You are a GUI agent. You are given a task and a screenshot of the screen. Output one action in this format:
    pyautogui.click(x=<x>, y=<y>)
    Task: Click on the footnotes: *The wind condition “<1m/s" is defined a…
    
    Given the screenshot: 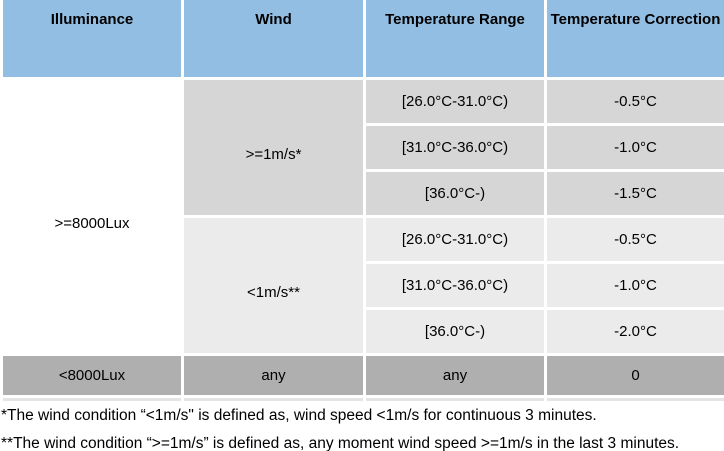 What is the action you would take?
    pyautogui.click(x=362, y=429)
    